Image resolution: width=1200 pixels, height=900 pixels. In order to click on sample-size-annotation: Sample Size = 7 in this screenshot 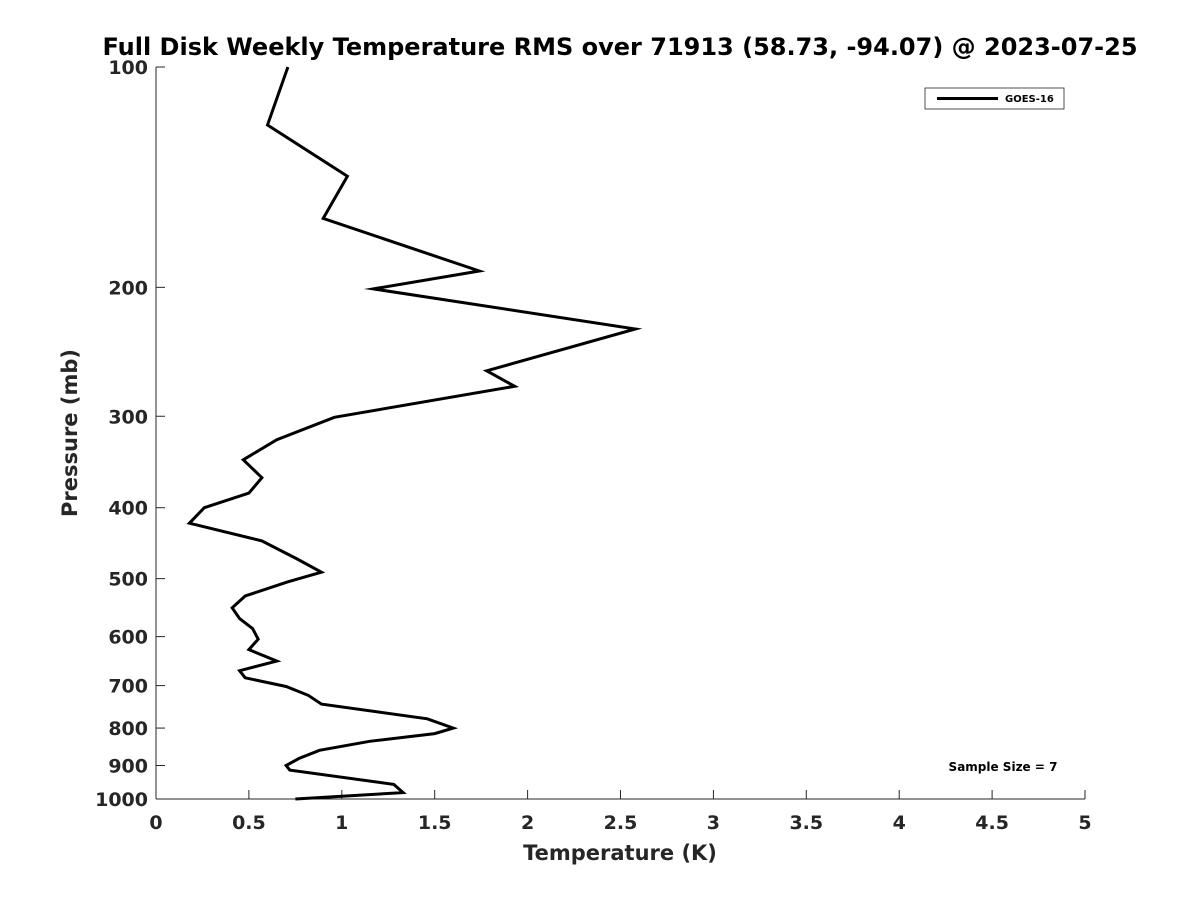, I will do `click(1003, 767)`.